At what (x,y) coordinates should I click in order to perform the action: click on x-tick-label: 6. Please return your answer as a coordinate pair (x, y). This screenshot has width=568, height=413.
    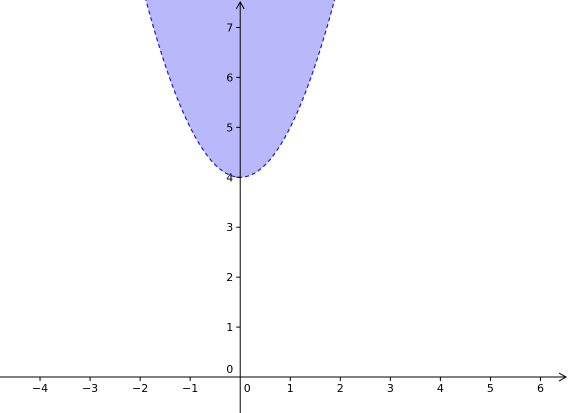
    Looking at the image, I should click on (540, 388).